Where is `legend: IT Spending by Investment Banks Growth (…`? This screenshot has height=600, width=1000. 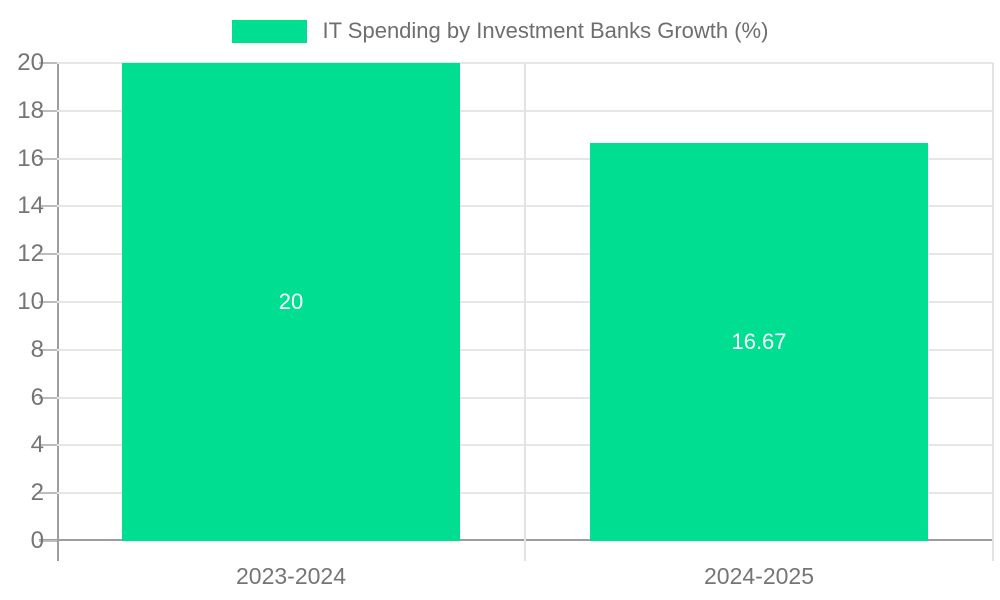 legend: IT Spending by Investment Banks Growth (… is located at coordinates (500, 31).